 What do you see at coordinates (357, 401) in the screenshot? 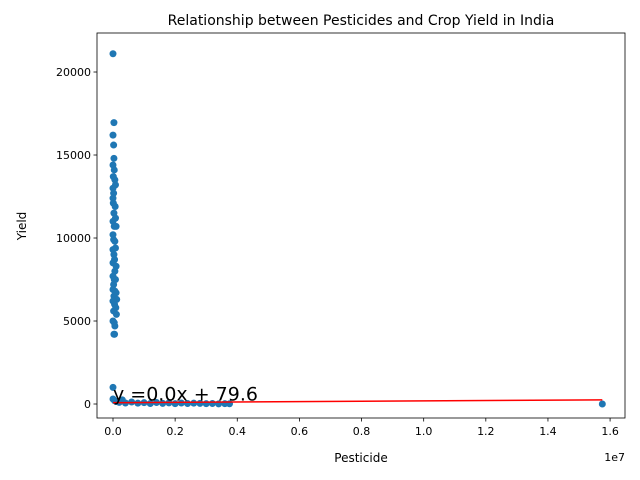
I see `regression-line` at bounding box center [357, 401].